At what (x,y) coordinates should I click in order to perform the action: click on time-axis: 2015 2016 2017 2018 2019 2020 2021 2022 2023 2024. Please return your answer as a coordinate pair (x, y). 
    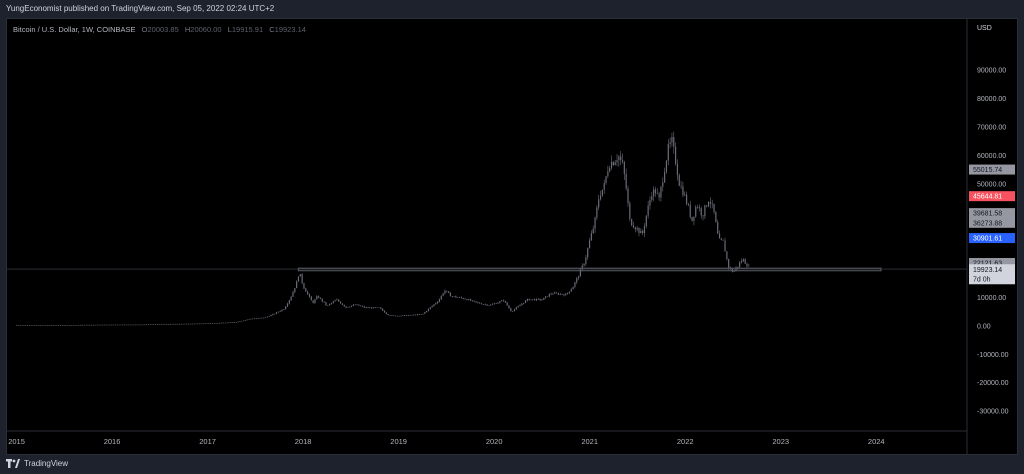
    Looking at the image, I should click on (446, 441).